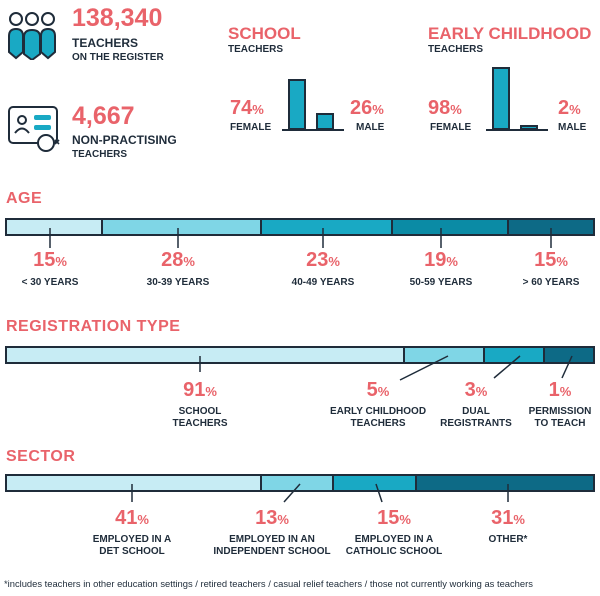 Image resolution: width=600 pixels, height=596 pixels. I want to click on registration-bar, so click(300, 355).